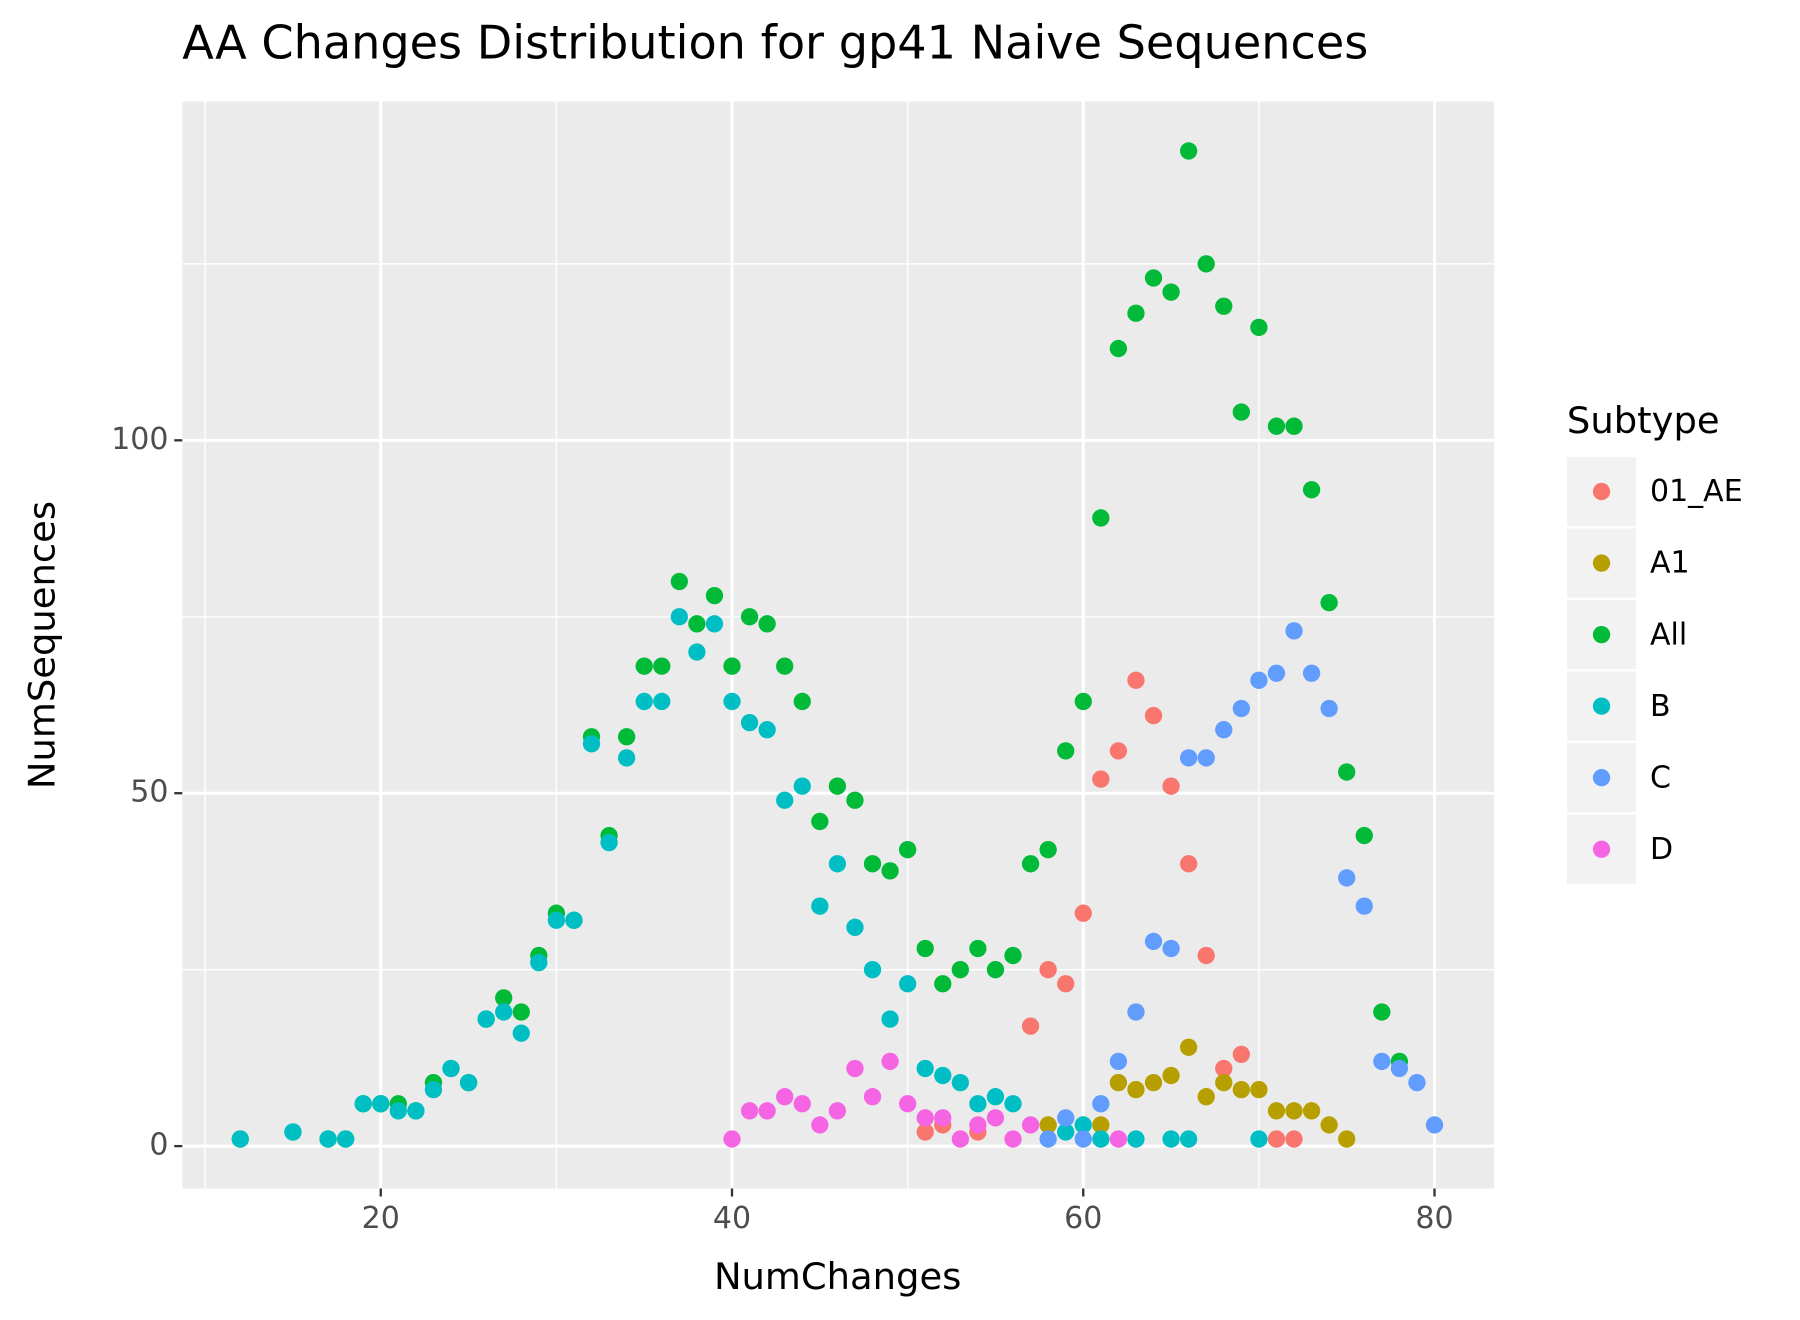 This screenshot has width=1800, height=1320. What do you see at coordinates (1643, 420) in the screenshot?
I see `legend-title: Subtype` at bounding box center [1643, 420].